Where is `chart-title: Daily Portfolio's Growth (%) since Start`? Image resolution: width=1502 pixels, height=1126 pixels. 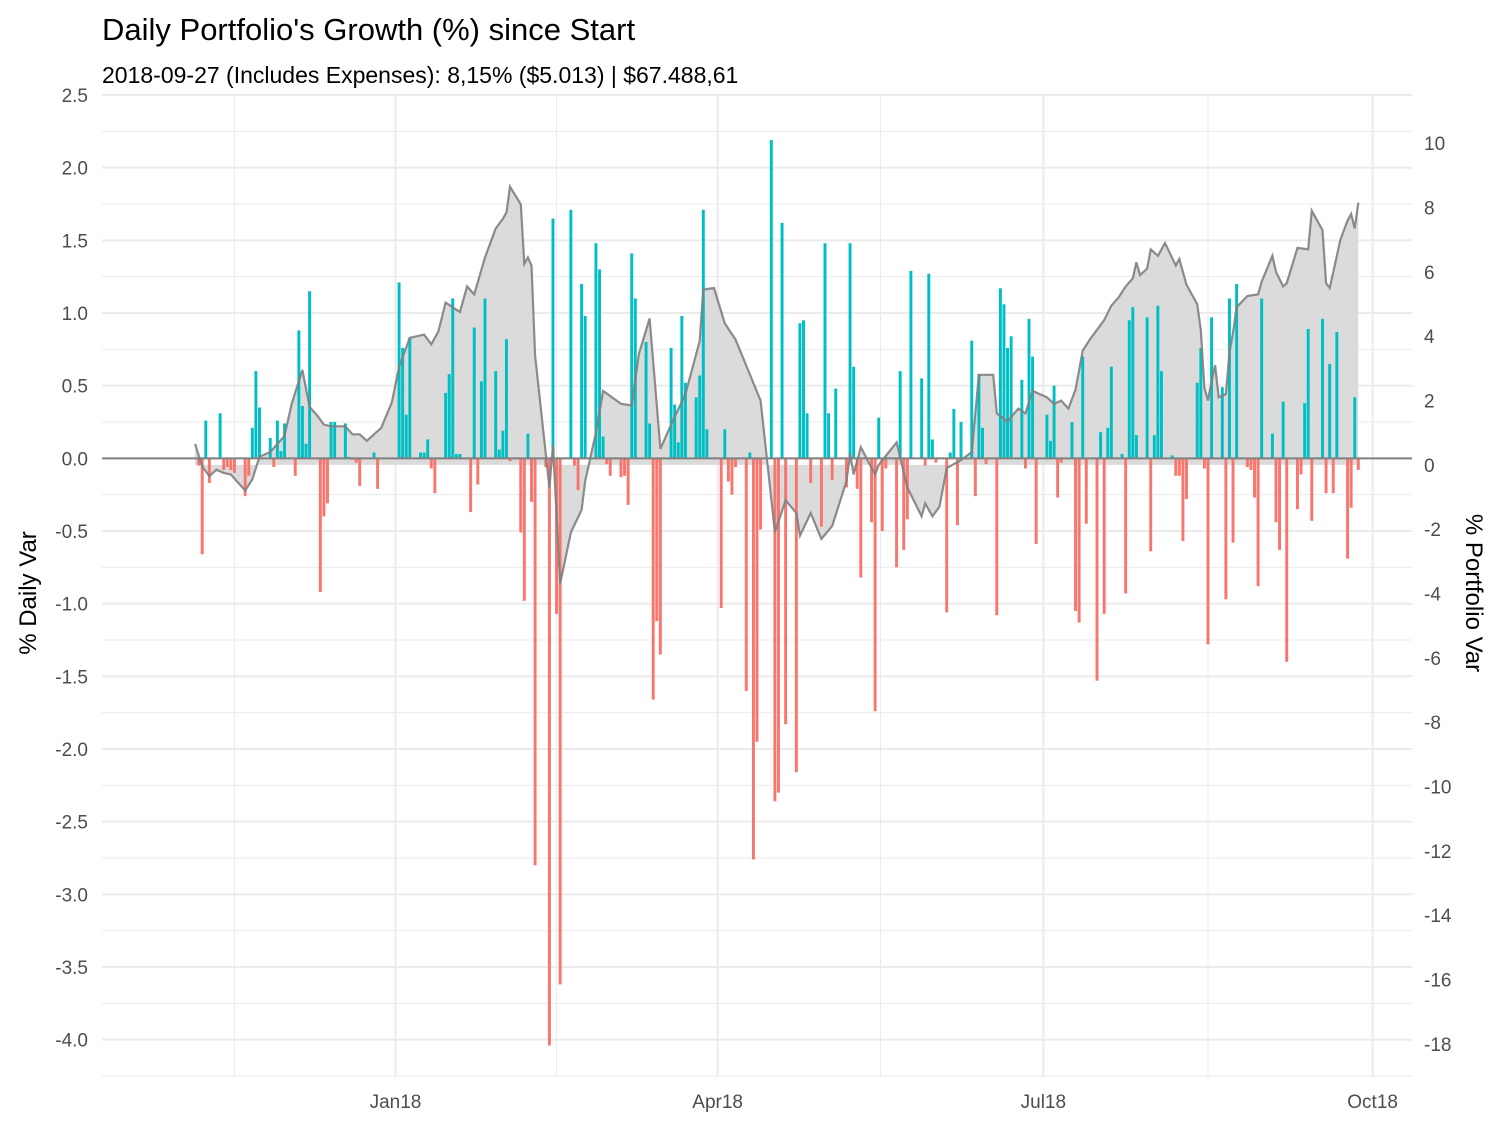 chart-title: Daily Portfolio's Growth (%) since Start is located at coordinates (368, 29).